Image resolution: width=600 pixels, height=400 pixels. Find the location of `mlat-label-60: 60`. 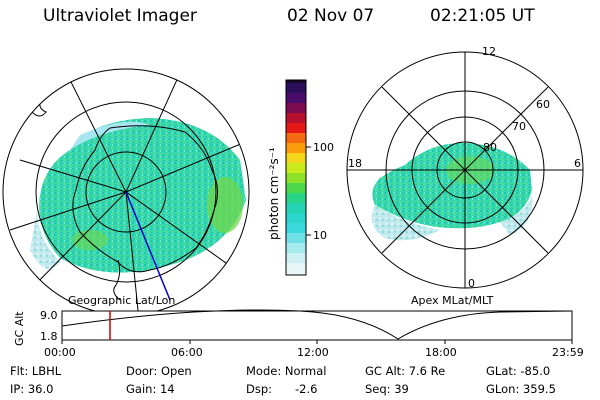

mlat-label-60: 60 is located at coordinates (543, 104).